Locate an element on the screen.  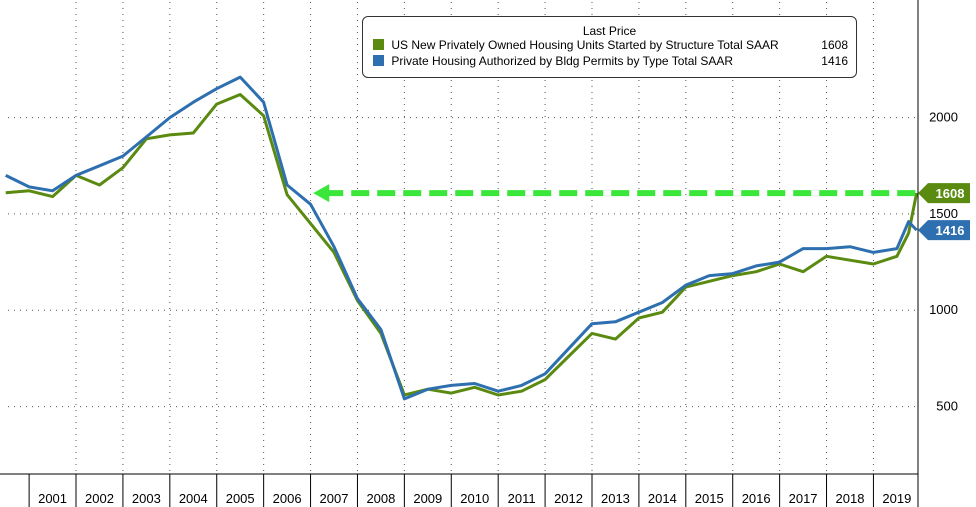
last-value-tag-permits: 1416 is located at coordinates (944, 230).